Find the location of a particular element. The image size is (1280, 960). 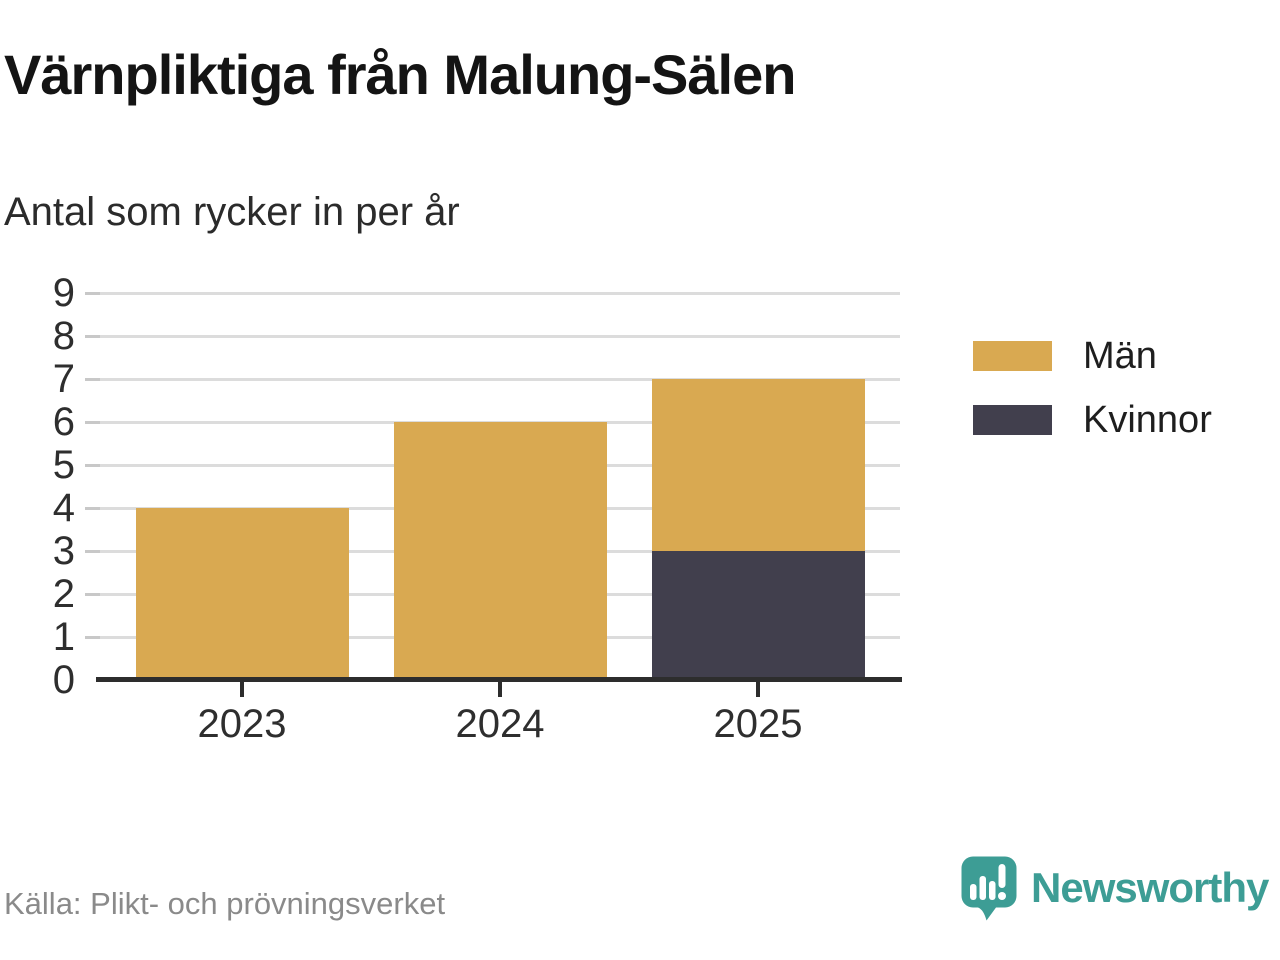

legend-item-Män: Män is located at coordinates (1092, 356).